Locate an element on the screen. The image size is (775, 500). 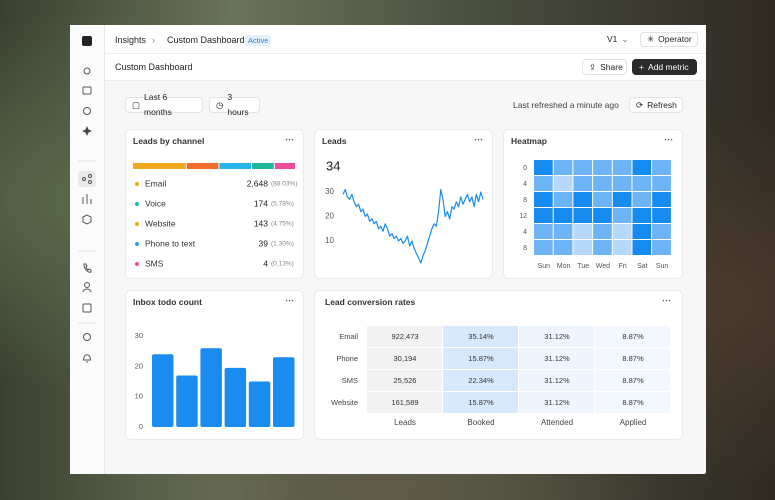
row-label: Website is located at coordinates (344, 402).